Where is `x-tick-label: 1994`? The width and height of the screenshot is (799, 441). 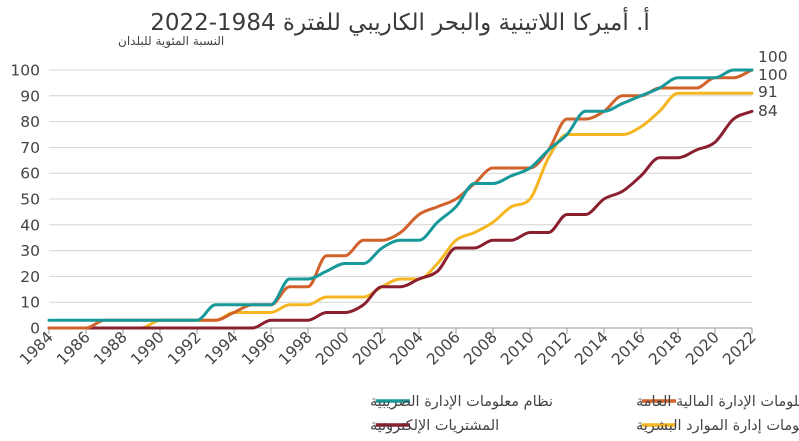 x-tick-label: 1994 is located at coordinates (221, 348).